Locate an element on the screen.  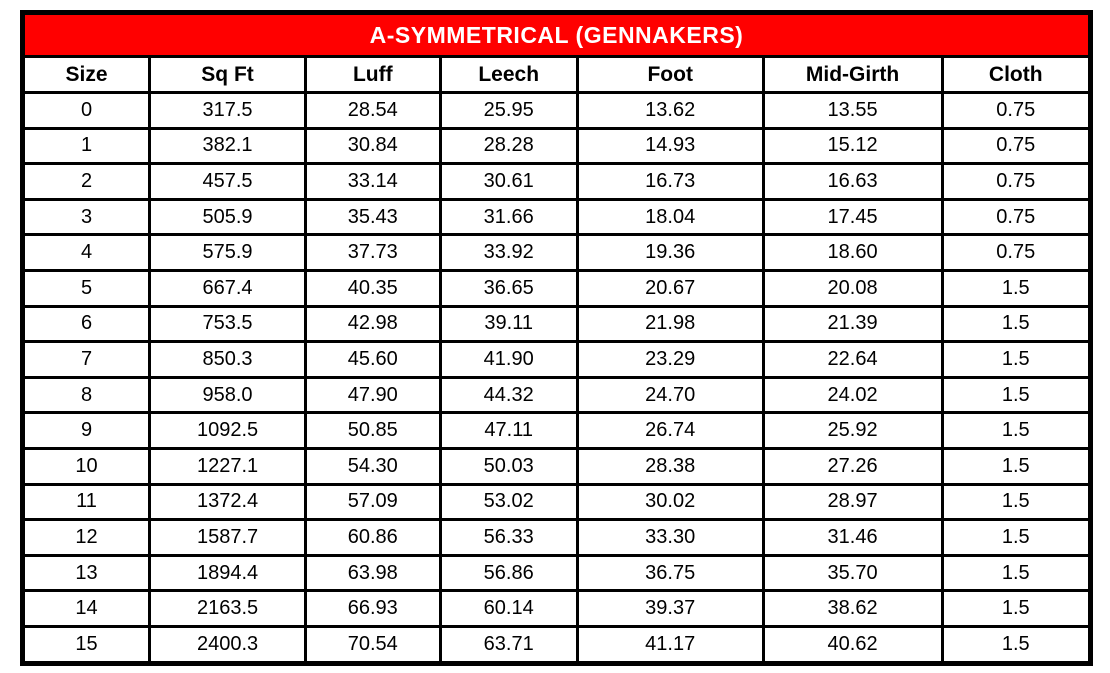
cell-leech: 33.92 is located at coordinates (508, 252).